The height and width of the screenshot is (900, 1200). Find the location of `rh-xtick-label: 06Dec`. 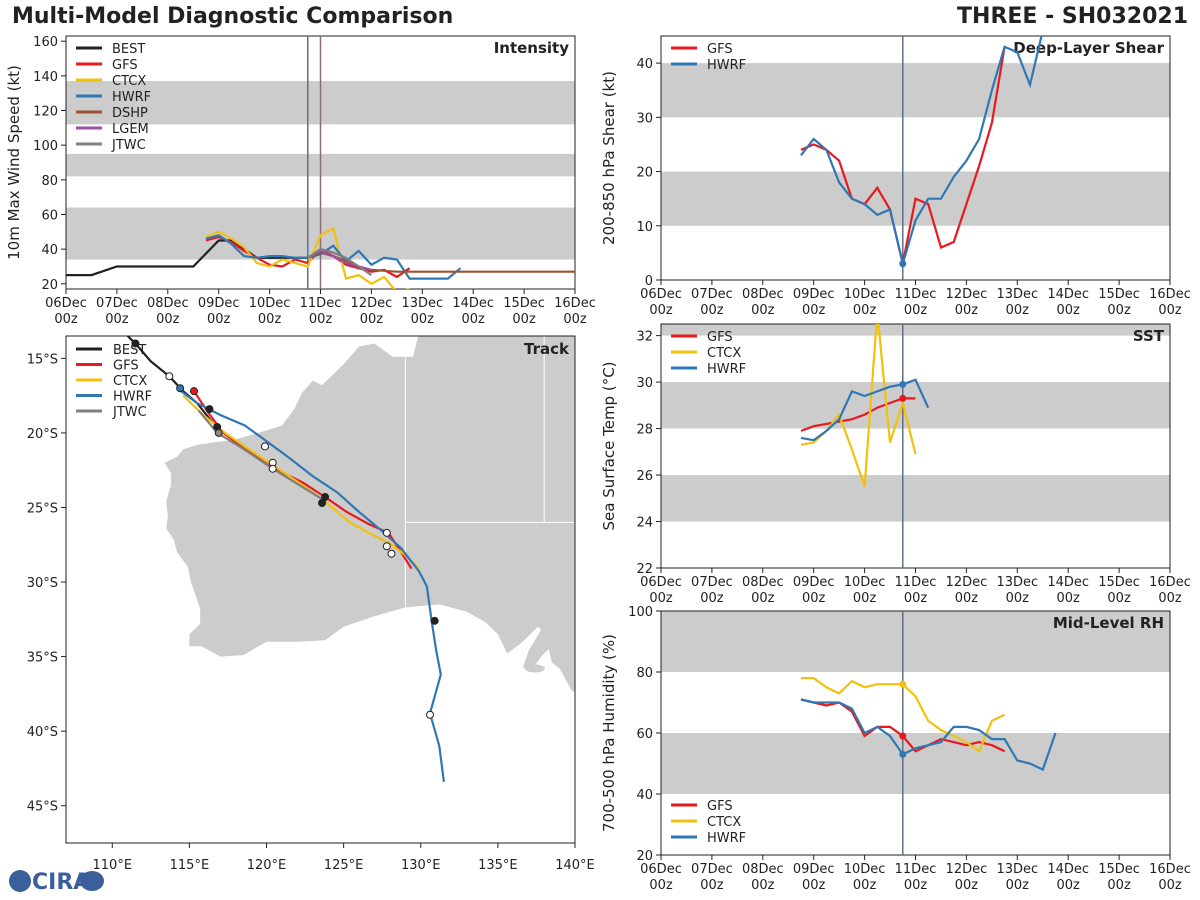

rh-xtick-label: 06Dec is located at coordinates (661, 869).